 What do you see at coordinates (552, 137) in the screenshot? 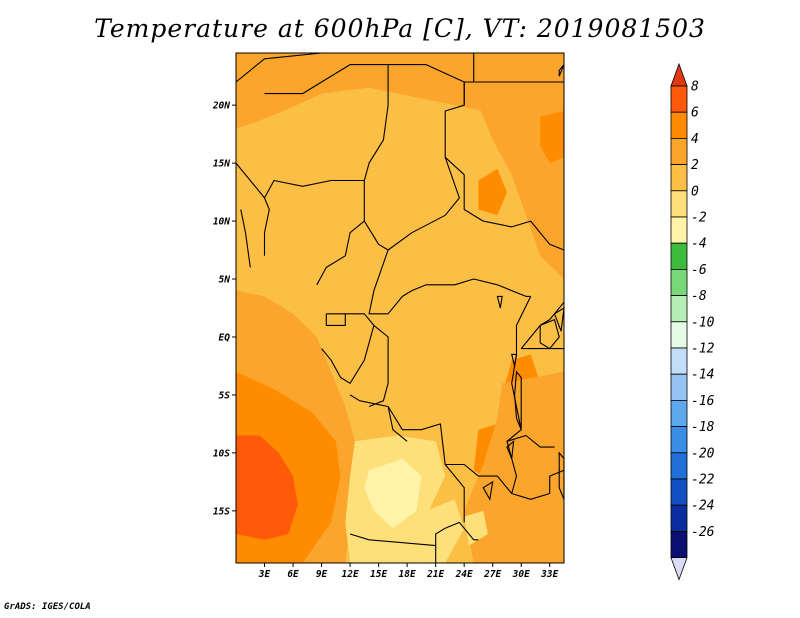
I see `field-ethiopia-hot-spot` at bounding box center [552, 137].